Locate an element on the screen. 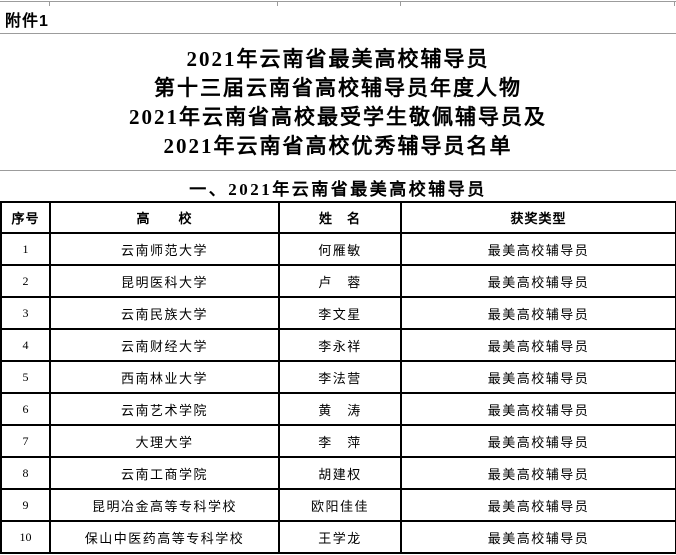  cell-school: 保山中医药高等专科学校 is located at coordinates (164, 537).